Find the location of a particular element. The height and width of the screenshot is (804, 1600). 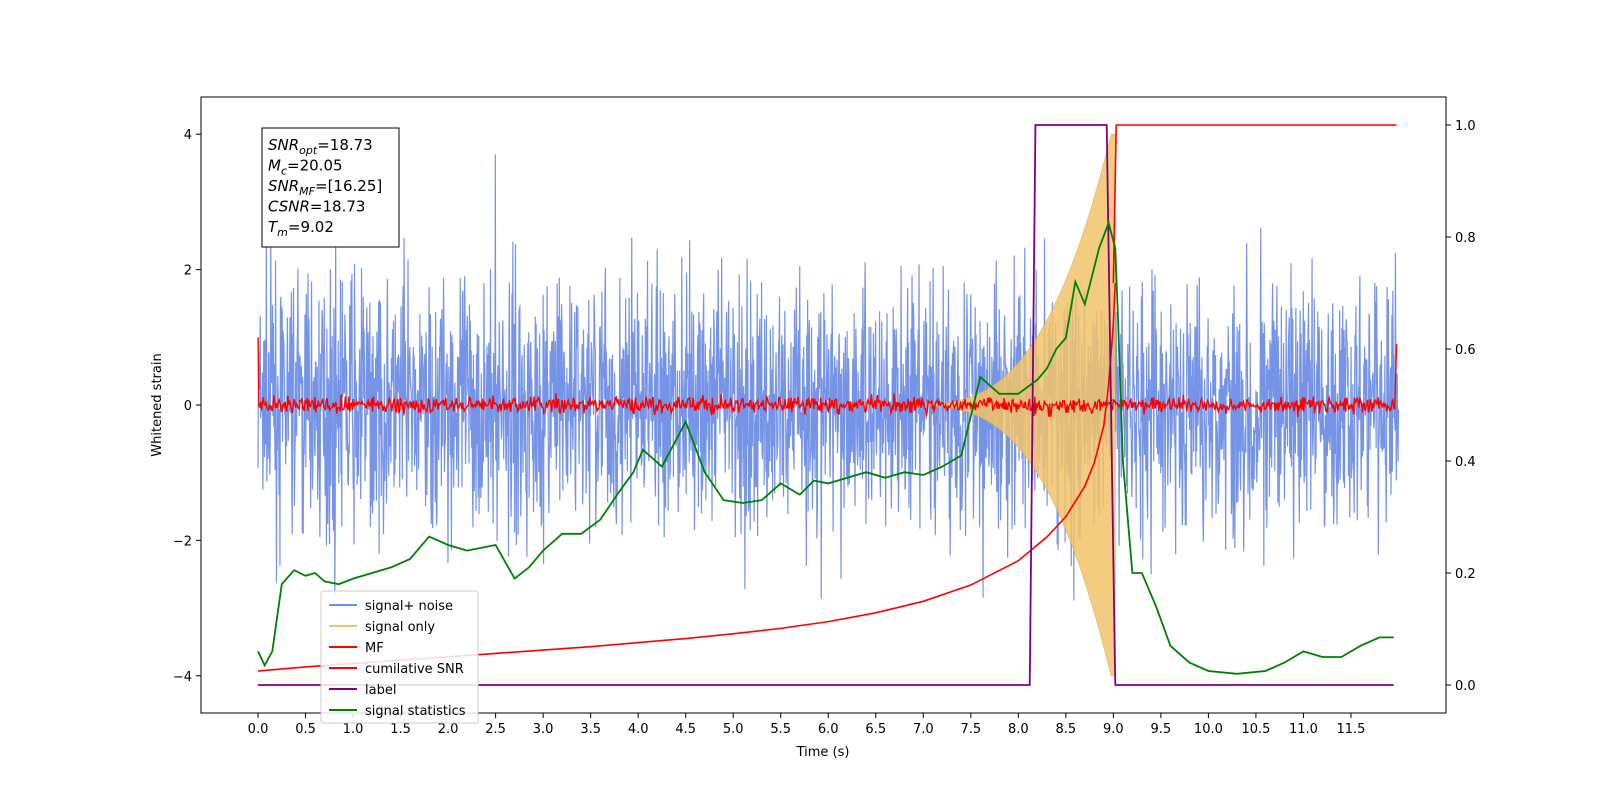

y-right-tick-label: 1.0 is located at coordinates (1465, 126).